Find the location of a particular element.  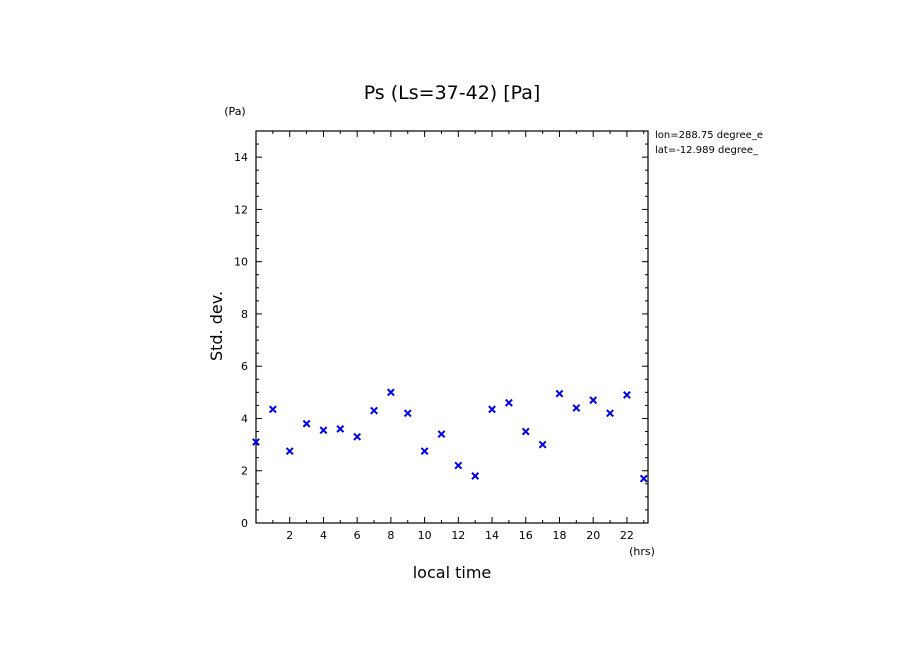

x-tick-label: 12 is located at coordinates (458, 535).